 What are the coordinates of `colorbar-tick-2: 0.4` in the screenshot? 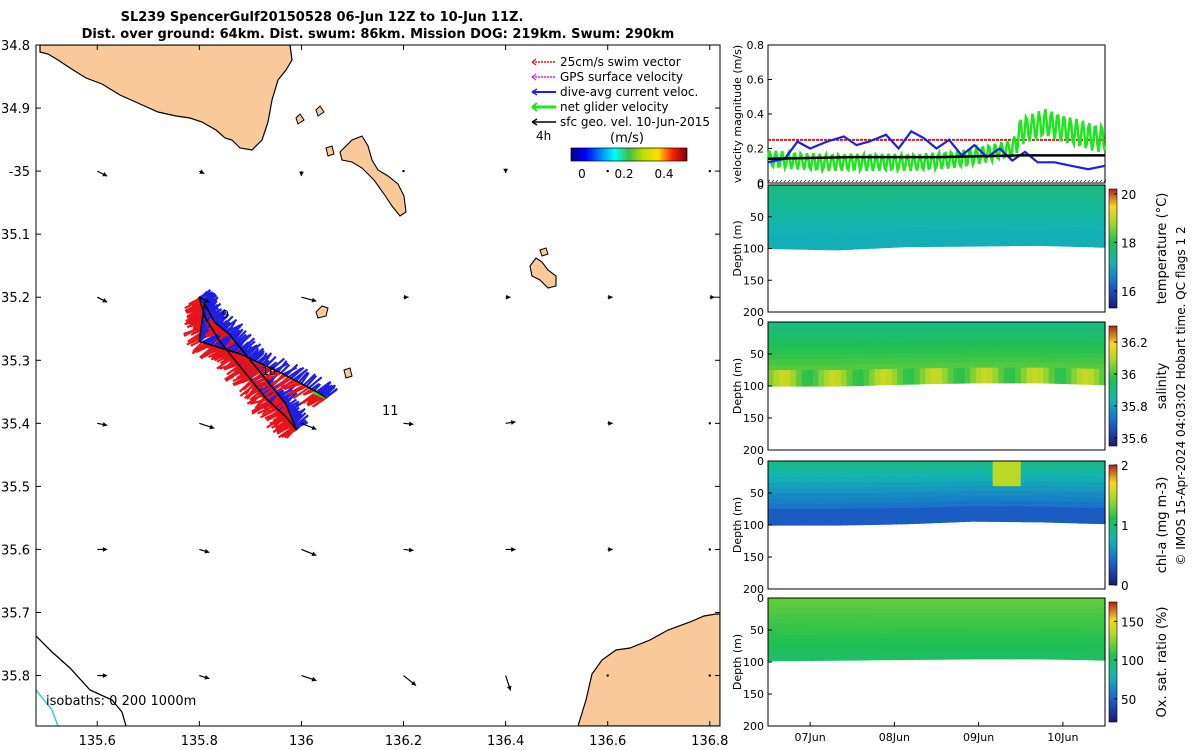 It's located at (663, 174).